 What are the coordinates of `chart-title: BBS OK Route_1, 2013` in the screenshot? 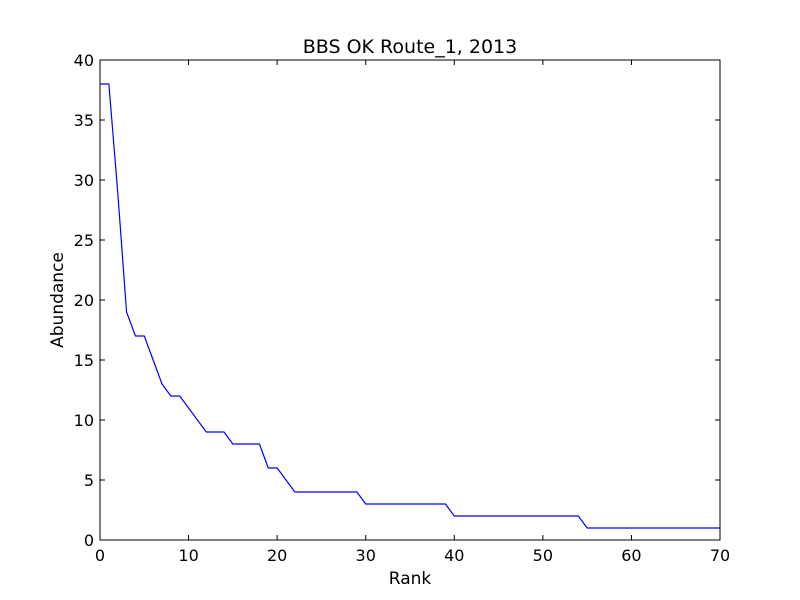 It's located at (410, 47).